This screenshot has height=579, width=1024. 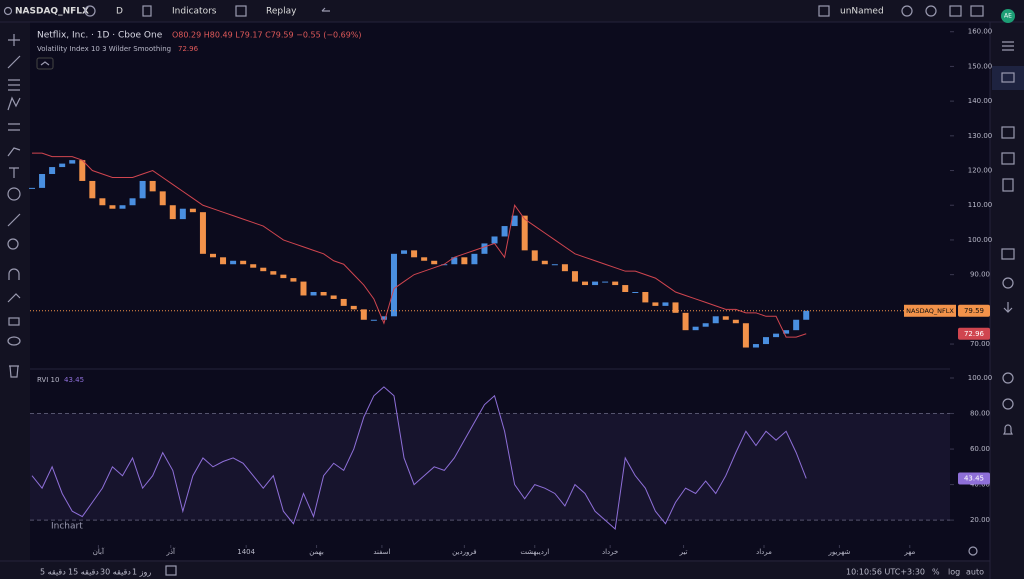 I want to click on fib-tool, so click(x=14, y=85).